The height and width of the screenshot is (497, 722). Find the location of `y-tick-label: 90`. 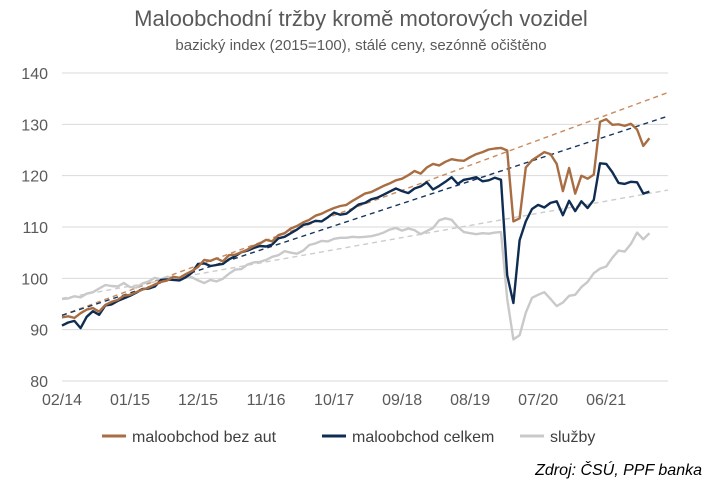

y-tick-label: 90 is located at coordinates (39, 331).